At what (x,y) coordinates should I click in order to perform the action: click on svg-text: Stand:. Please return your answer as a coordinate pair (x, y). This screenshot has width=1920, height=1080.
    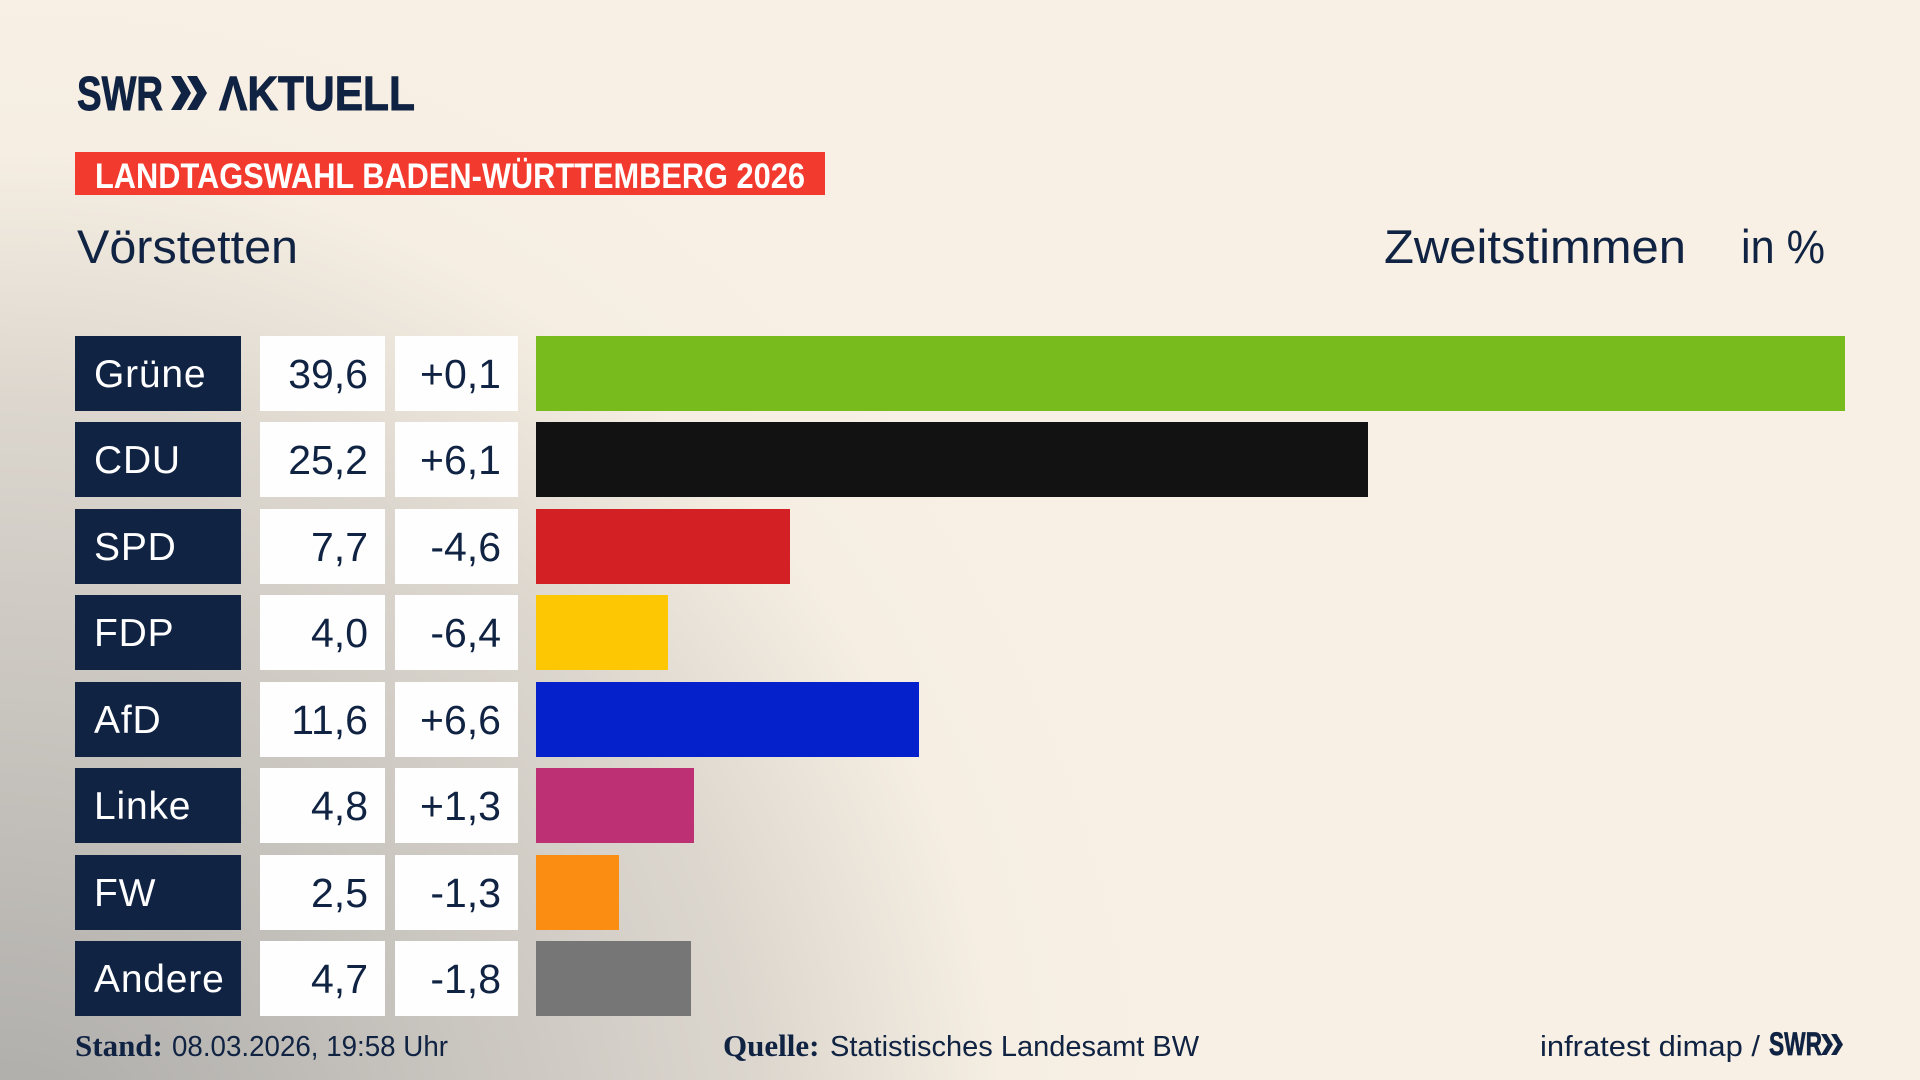
    Looking at the image, I should click on (119, 1045).